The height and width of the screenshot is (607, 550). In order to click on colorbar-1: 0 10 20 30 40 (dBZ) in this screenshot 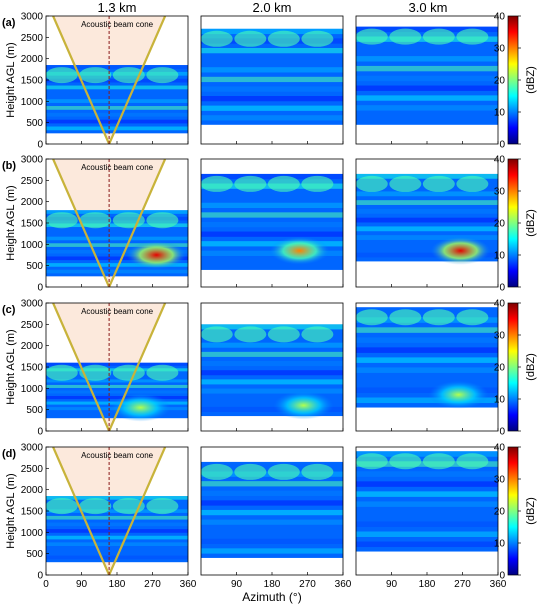, I will do `click(515, 224)`.